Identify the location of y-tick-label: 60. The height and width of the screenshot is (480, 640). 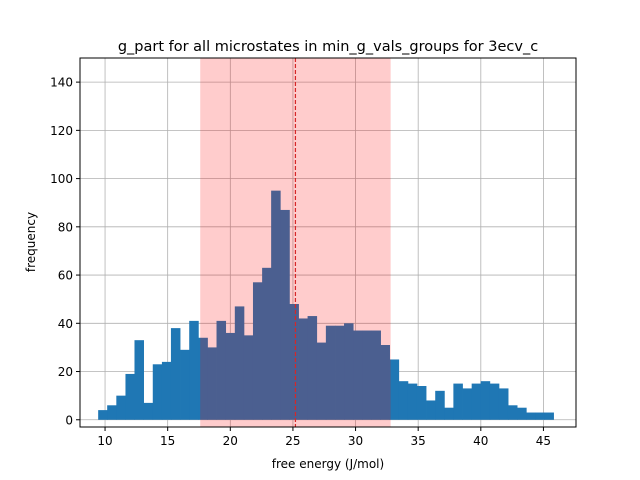
(65, 276).